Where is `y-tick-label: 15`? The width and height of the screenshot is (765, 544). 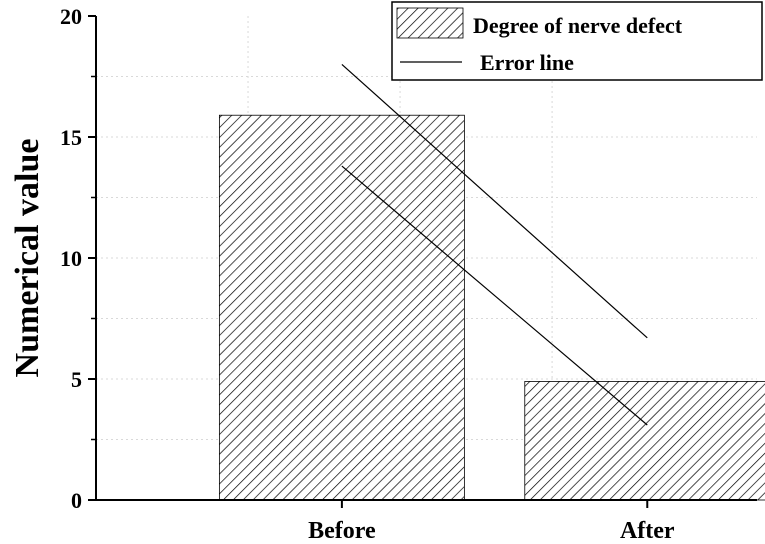
y-tick-label: 15 is located at coordinates (71, 137).